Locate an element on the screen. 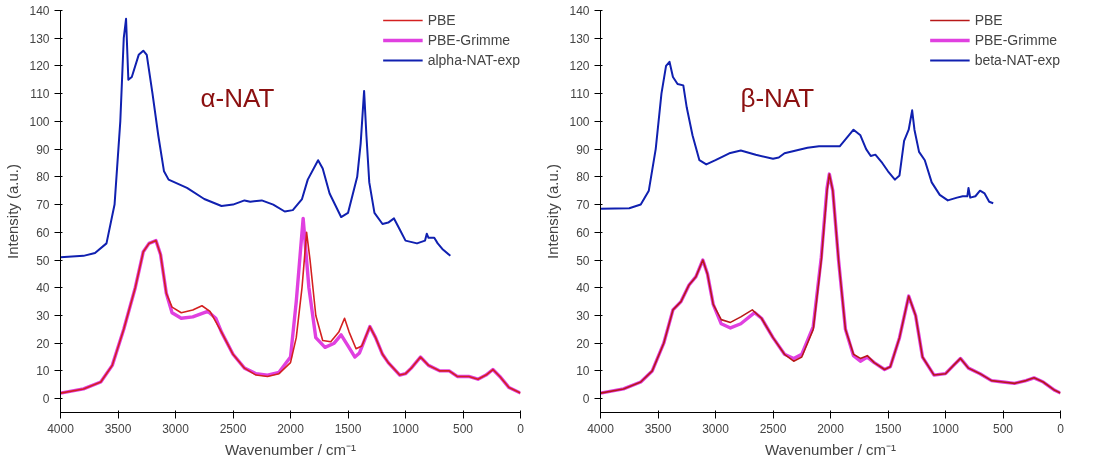  annotation: β-NAT is located at coordinates (777, 97).